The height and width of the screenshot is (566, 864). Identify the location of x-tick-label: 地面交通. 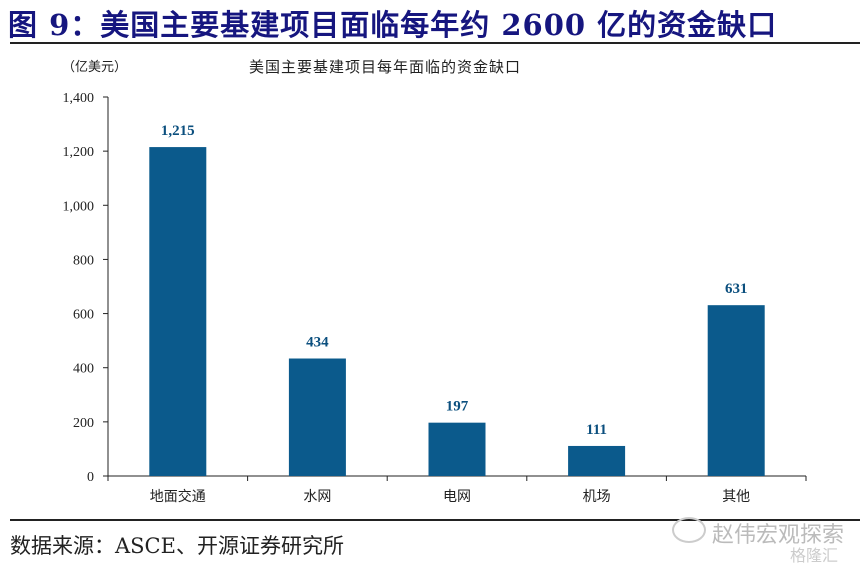
(178, 496).